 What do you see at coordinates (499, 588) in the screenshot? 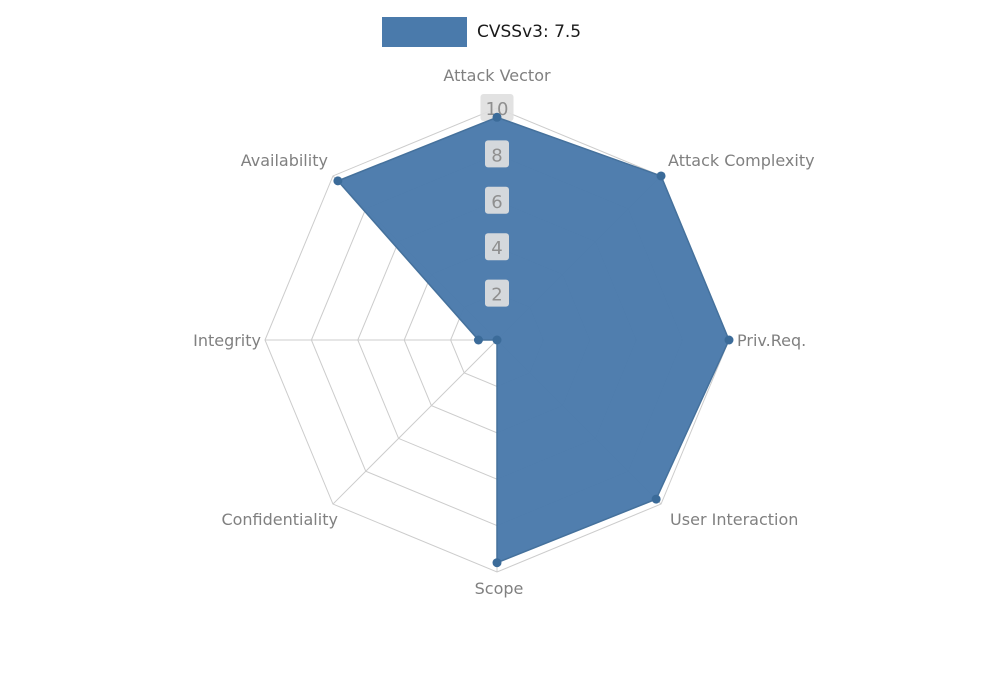
I see `axis-label-scope: Scope` at bounding box center [499, 588].